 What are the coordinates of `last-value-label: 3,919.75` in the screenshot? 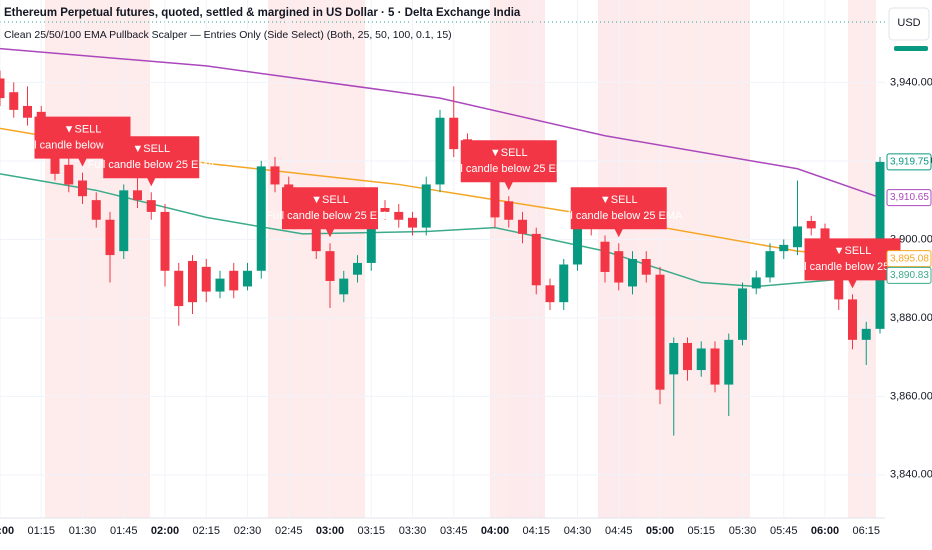 It's located at (909, 162).